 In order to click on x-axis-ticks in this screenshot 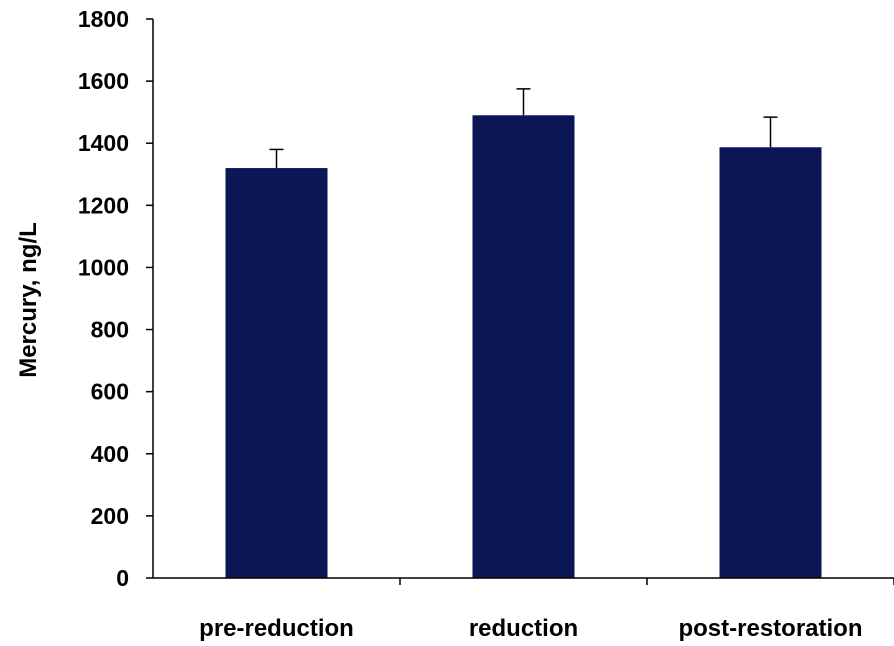, I will do `click(646, 581)`.